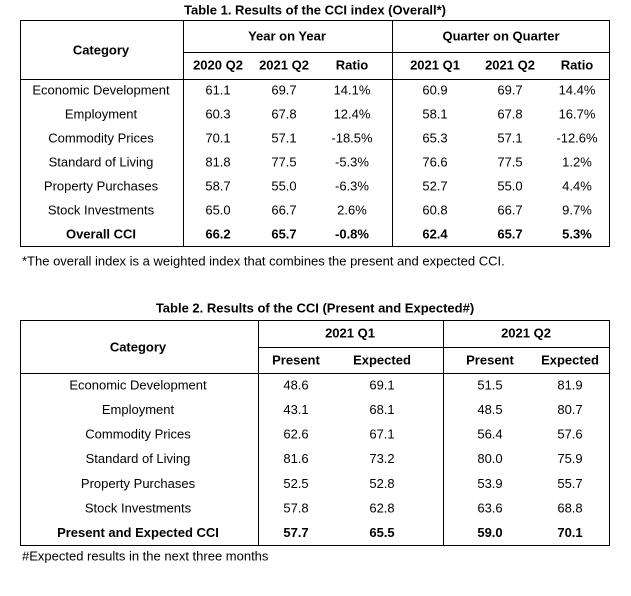 The image size is (631, 596). Describe the element at coordinates (352, 89) in the screenshot. I see `cell: 14.1%` at that location.